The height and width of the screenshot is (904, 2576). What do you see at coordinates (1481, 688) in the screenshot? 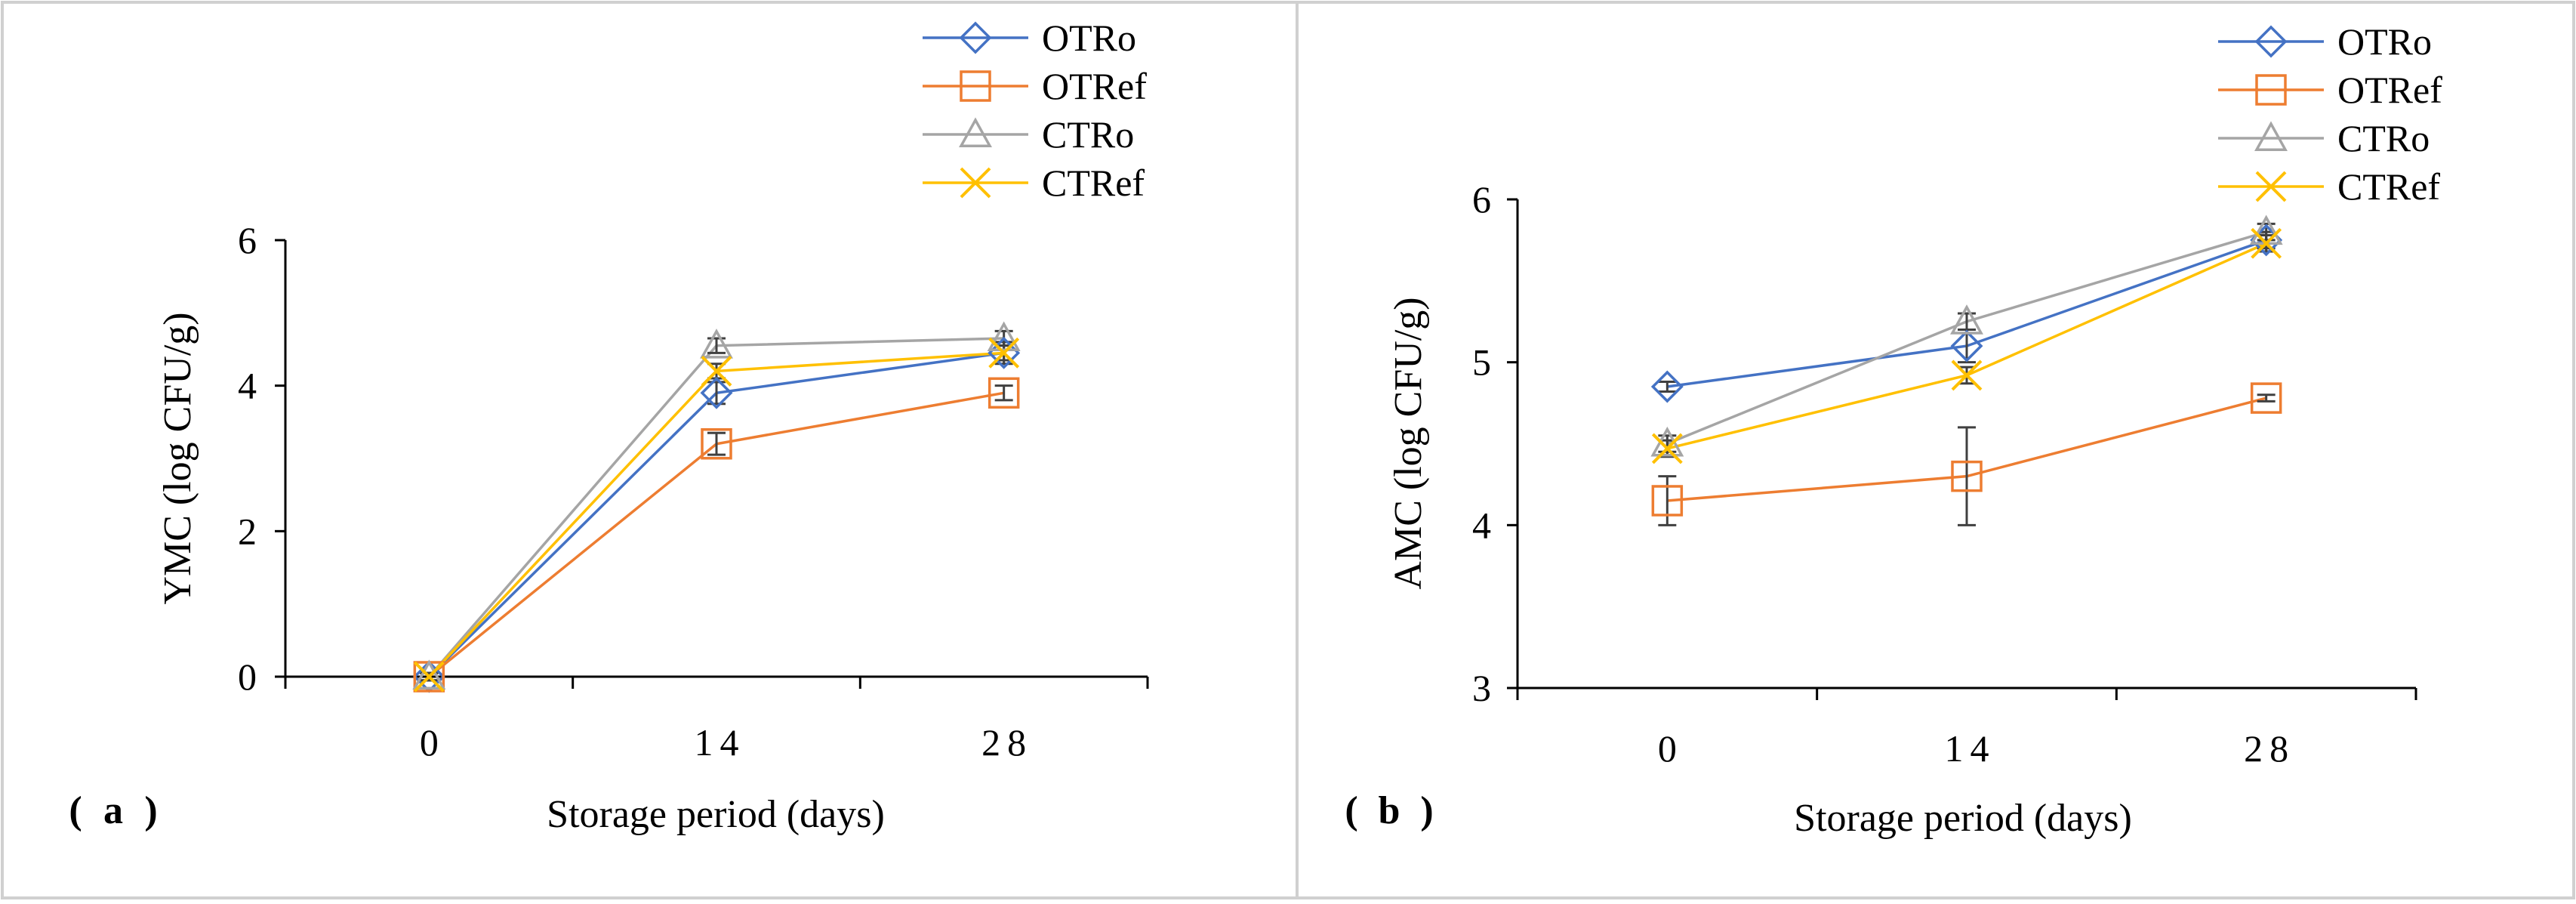
I see `y-tick-label: 3` at bounding box center [1481, 688].